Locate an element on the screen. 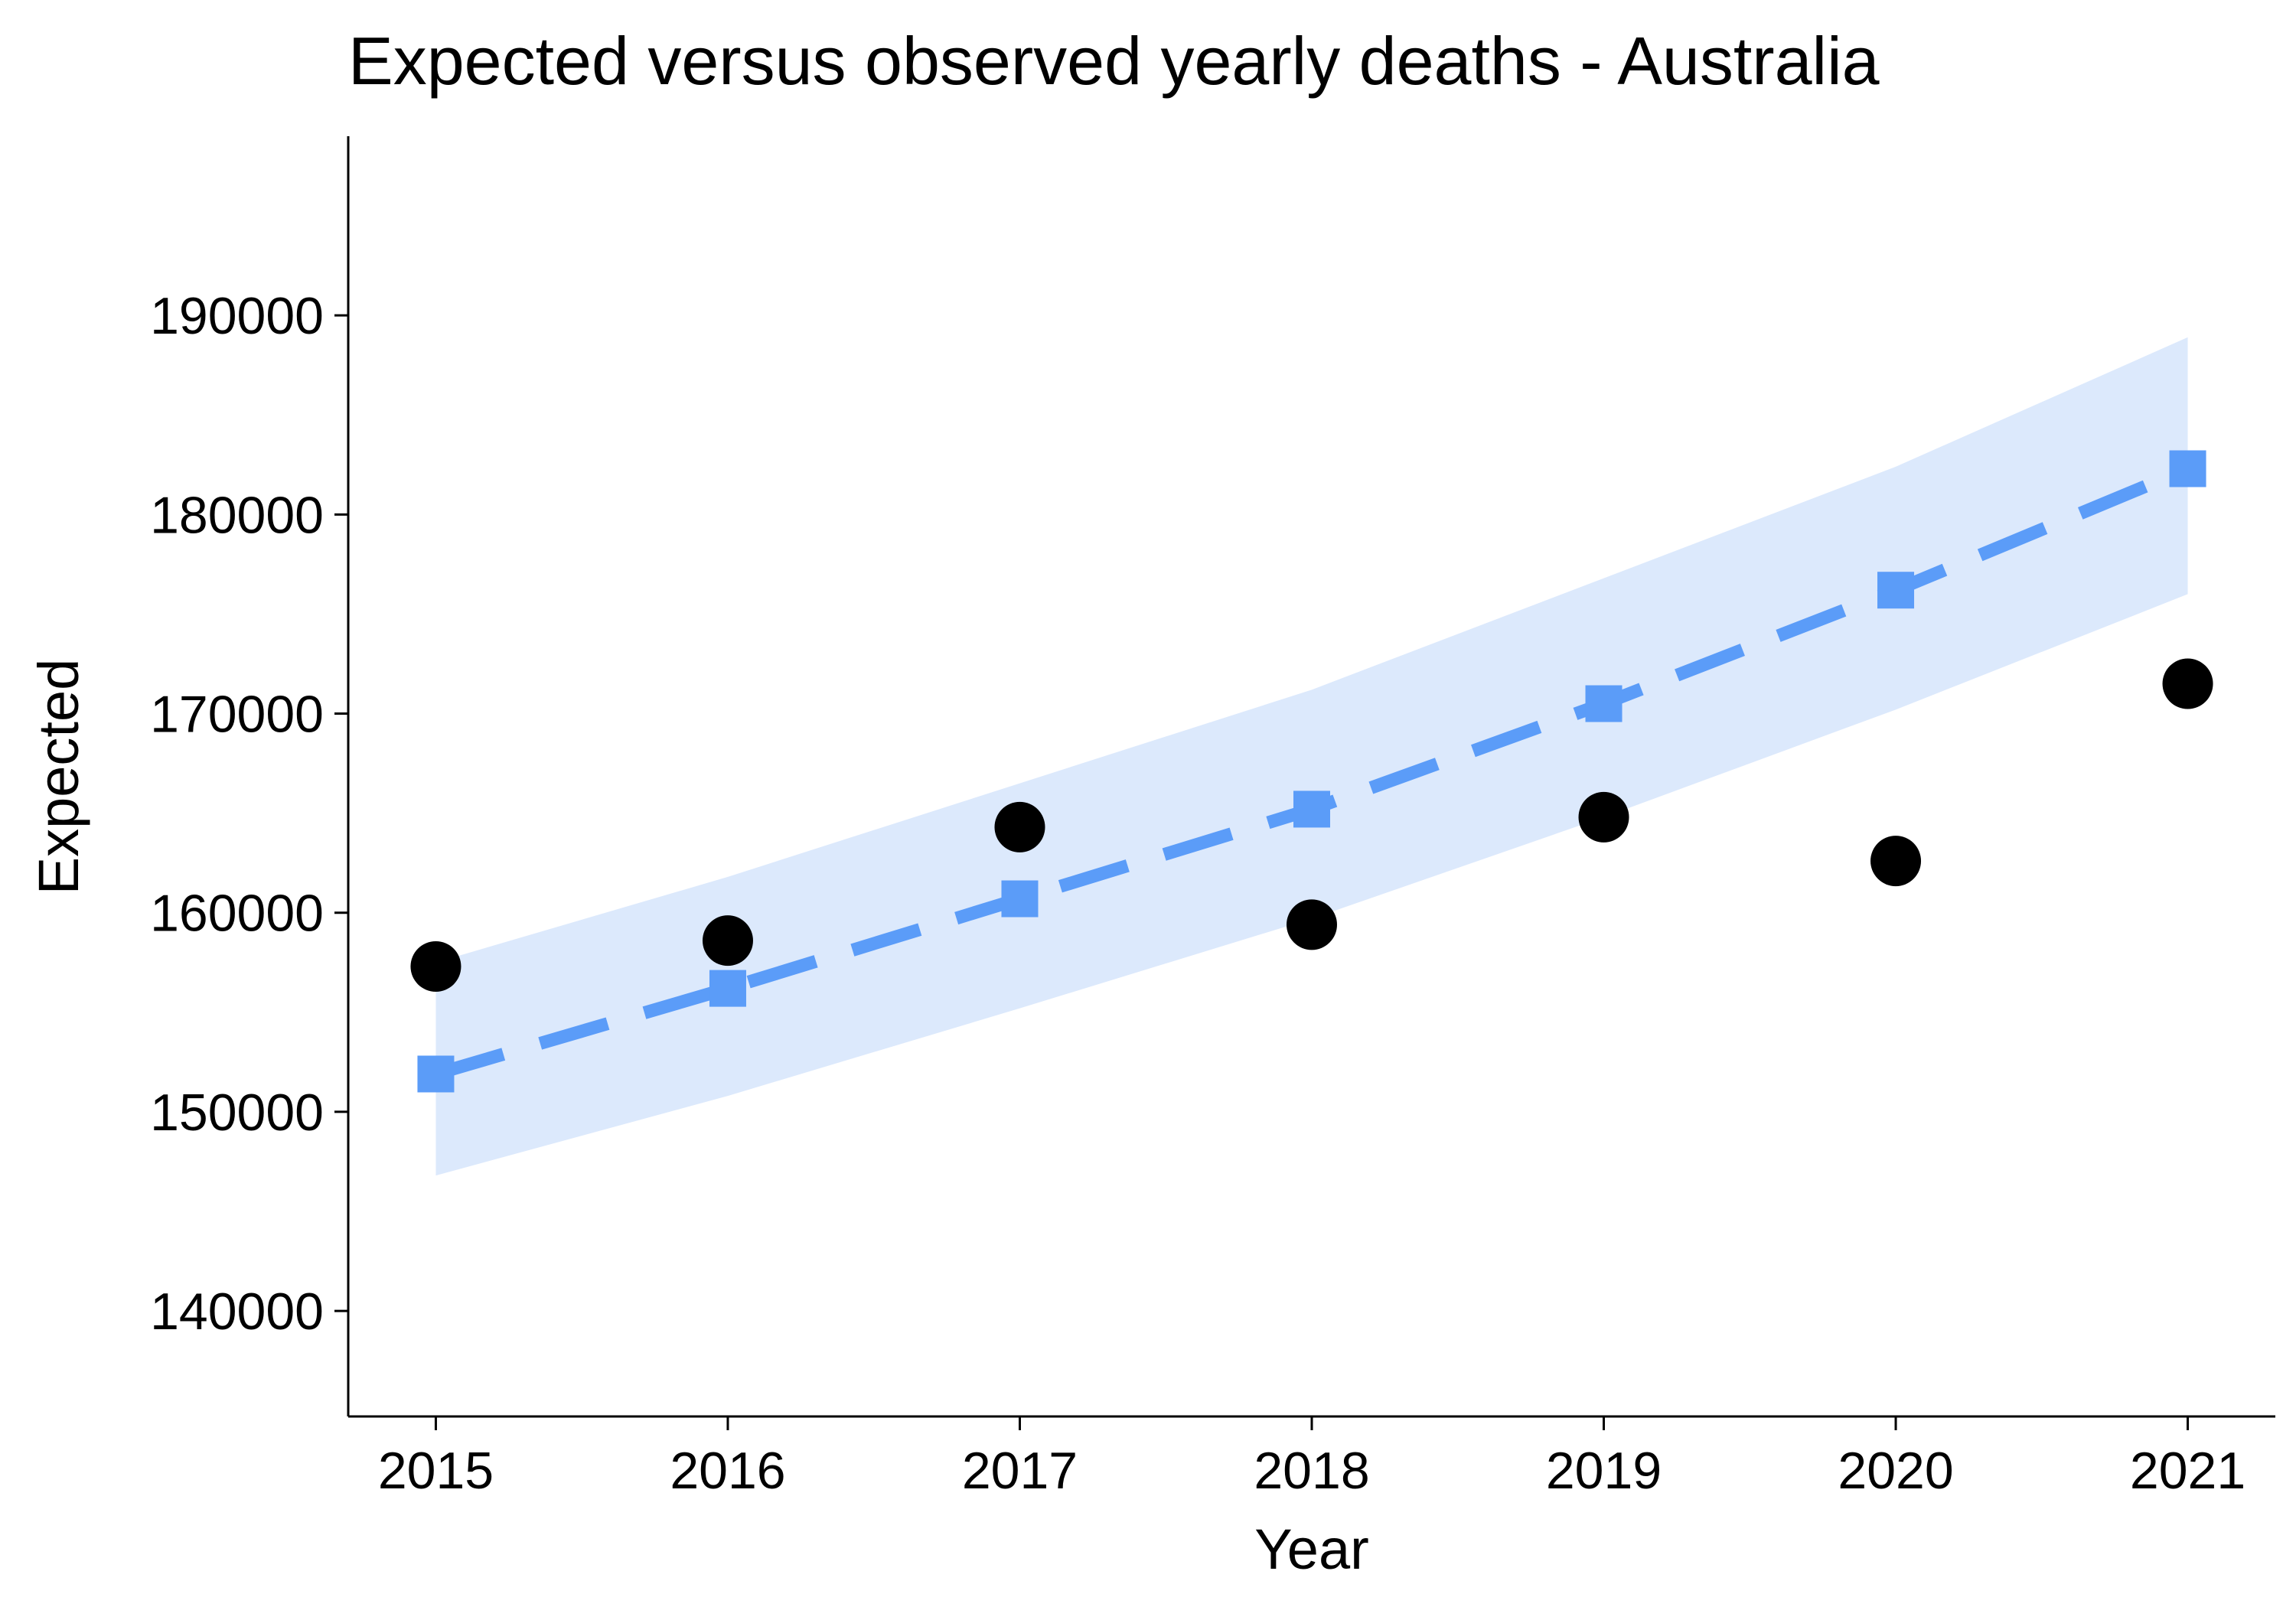 Image resolution: width=2296 pixels, height=1607 pixels. x-axis-ticks: 2015 2016 2017 2018 2019 2020 2021 is located at coordinates (1311, 1458).